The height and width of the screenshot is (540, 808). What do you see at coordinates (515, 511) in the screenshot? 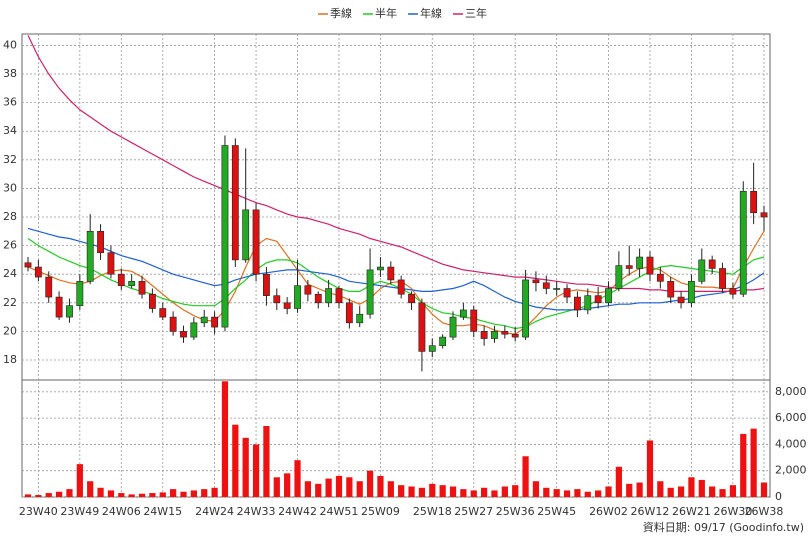
I see `x-tick-label: 25W36` at bounding box center [515, 511].